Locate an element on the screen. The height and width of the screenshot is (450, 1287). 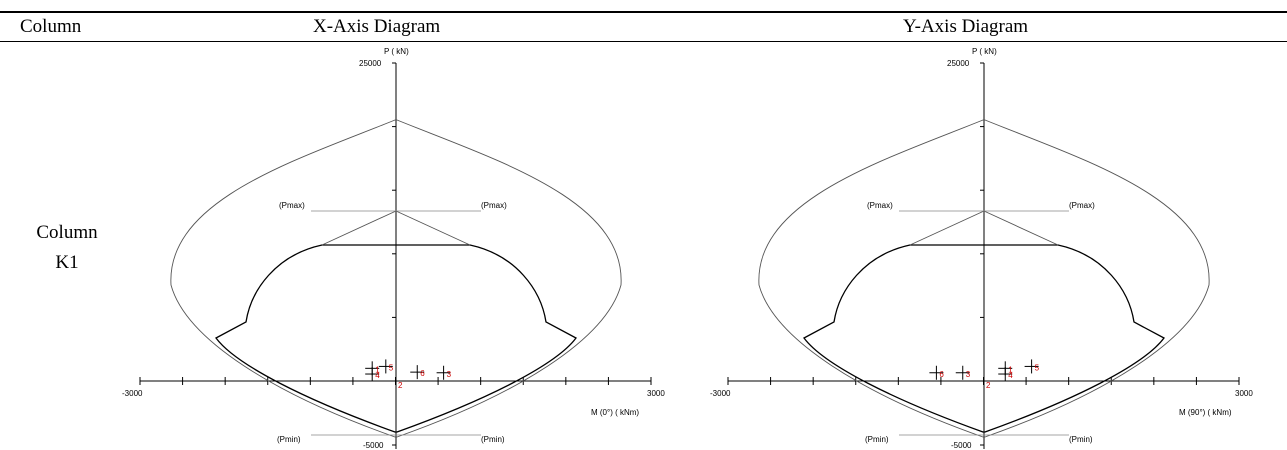
m-axis-label: M (0°) ( kNm) is located at coordinates (615, 412).